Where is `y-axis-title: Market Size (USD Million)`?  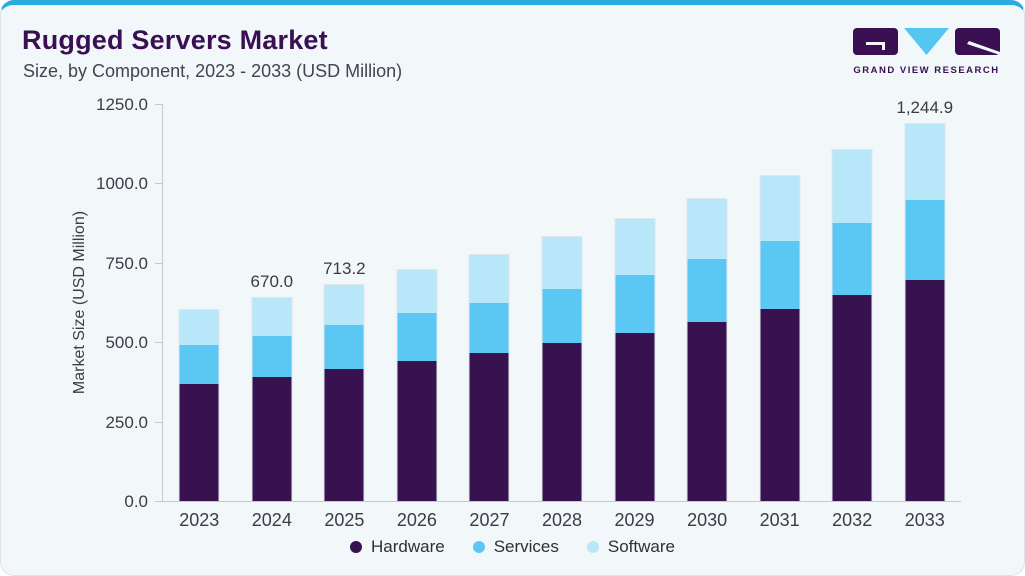
y-axis-title: Market Size (USD Million) is located at coordinates (79, 302).